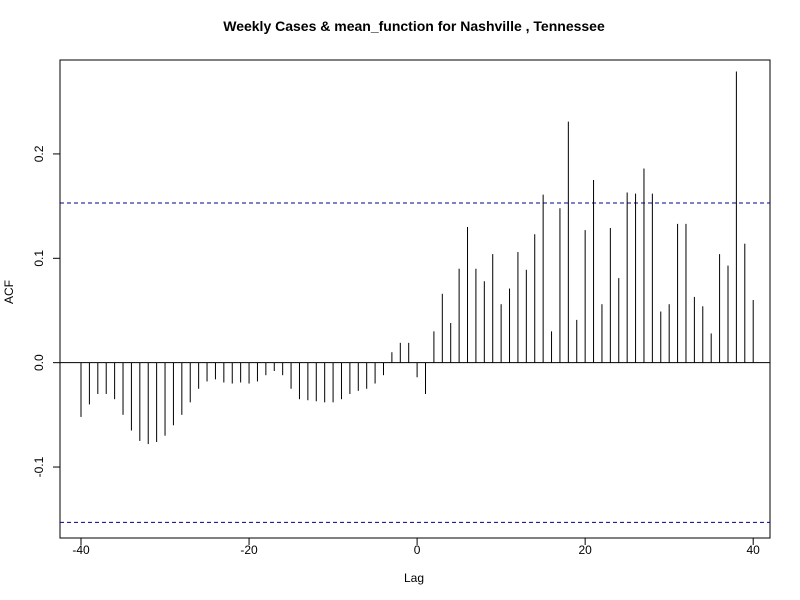  Describe the element at coordinates (39, 362) in the screenshot. I see `y-tick-label: 0.0` at that location.